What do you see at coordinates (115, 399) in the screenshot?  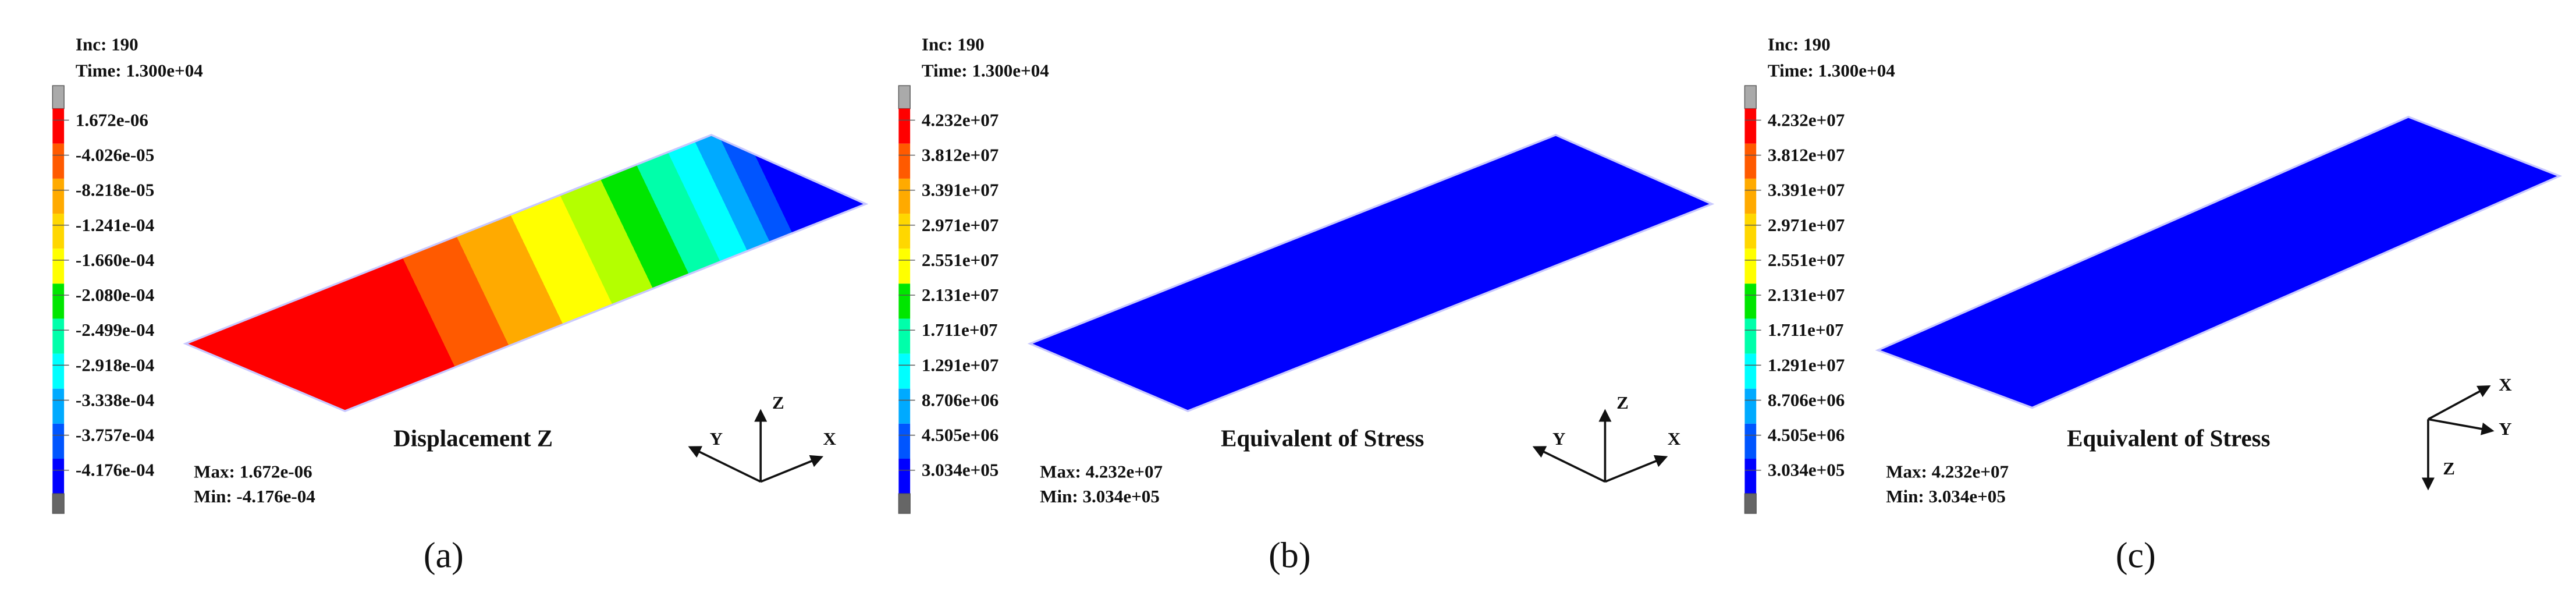 I see `legend-value: -3.338e-04` at bounding box center [115, 399].